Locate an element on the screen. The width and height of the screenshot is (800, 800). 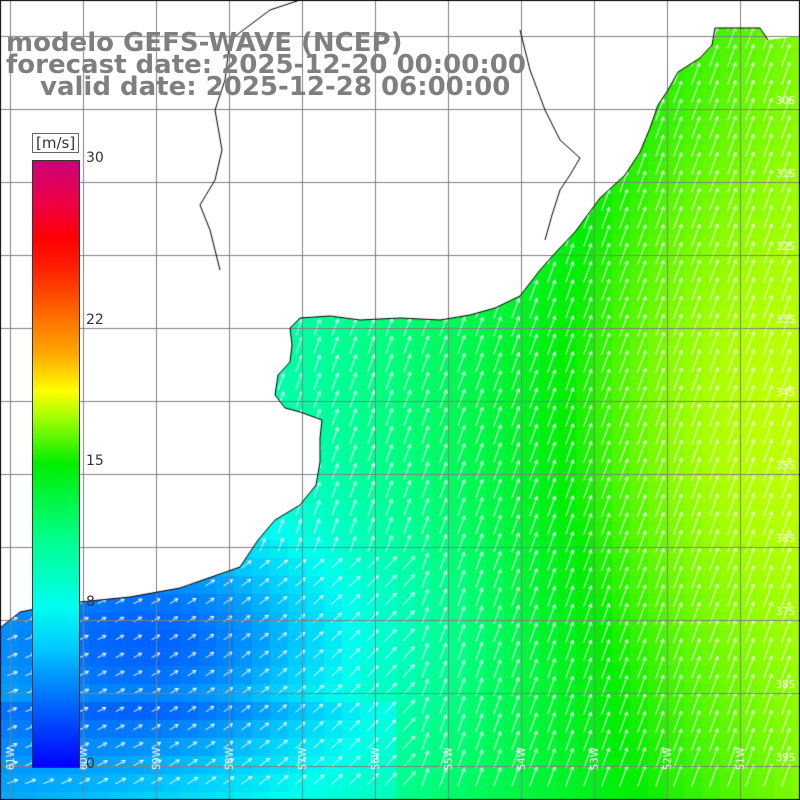
valid-date: valid date: 2025-12-28 06:00:00 is located at coordinates (275, 87).